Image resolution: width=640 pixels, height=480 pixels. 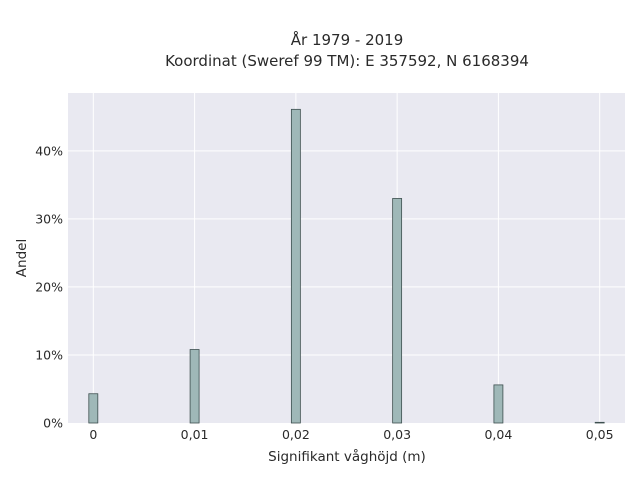 What do you see at coordinates (296, 434) in the screenshot?
I see `x-tick-label: 0,02` at bounding box center [296, 434].